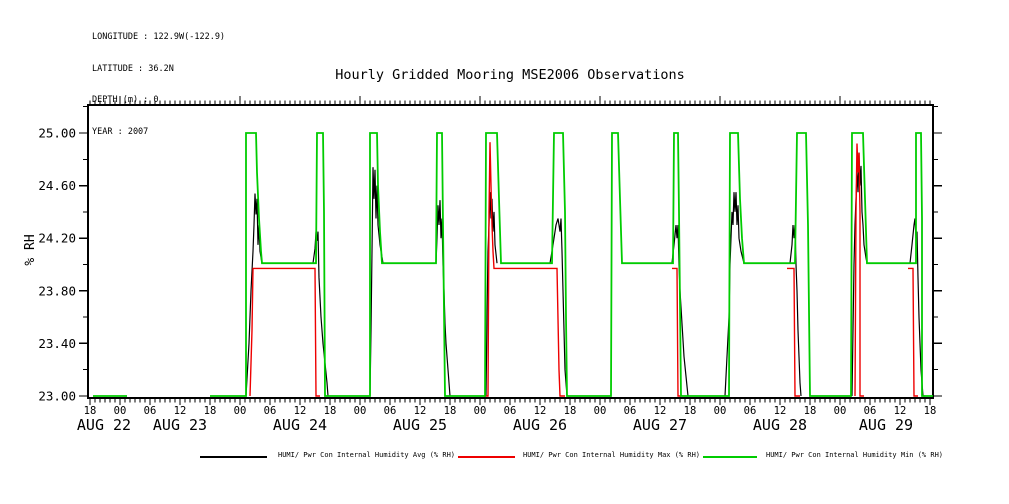  I want to click on y-tick-labels: 25.00 24.60 24.20 23.80 23.40 23.00, so click(57, 265).